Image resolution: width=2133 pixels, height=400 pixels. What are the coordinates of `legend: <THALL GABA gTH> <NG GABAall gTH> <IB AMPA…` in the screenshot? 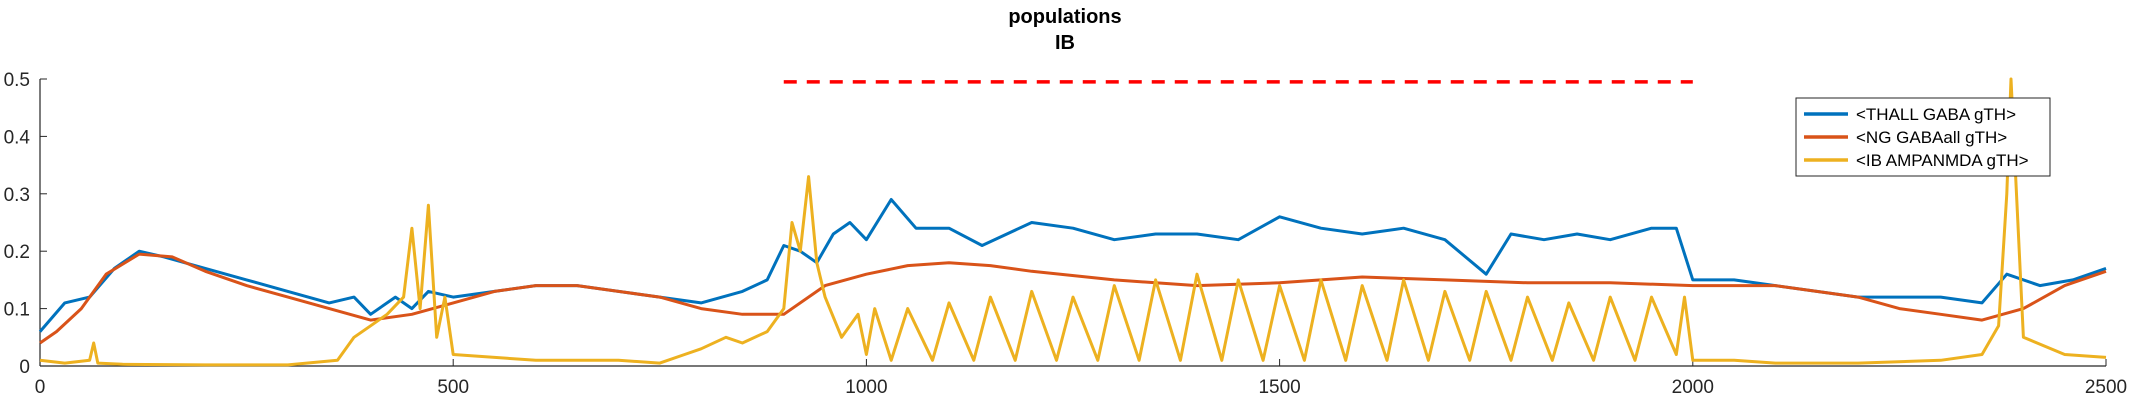 It's located at (1923, 137).